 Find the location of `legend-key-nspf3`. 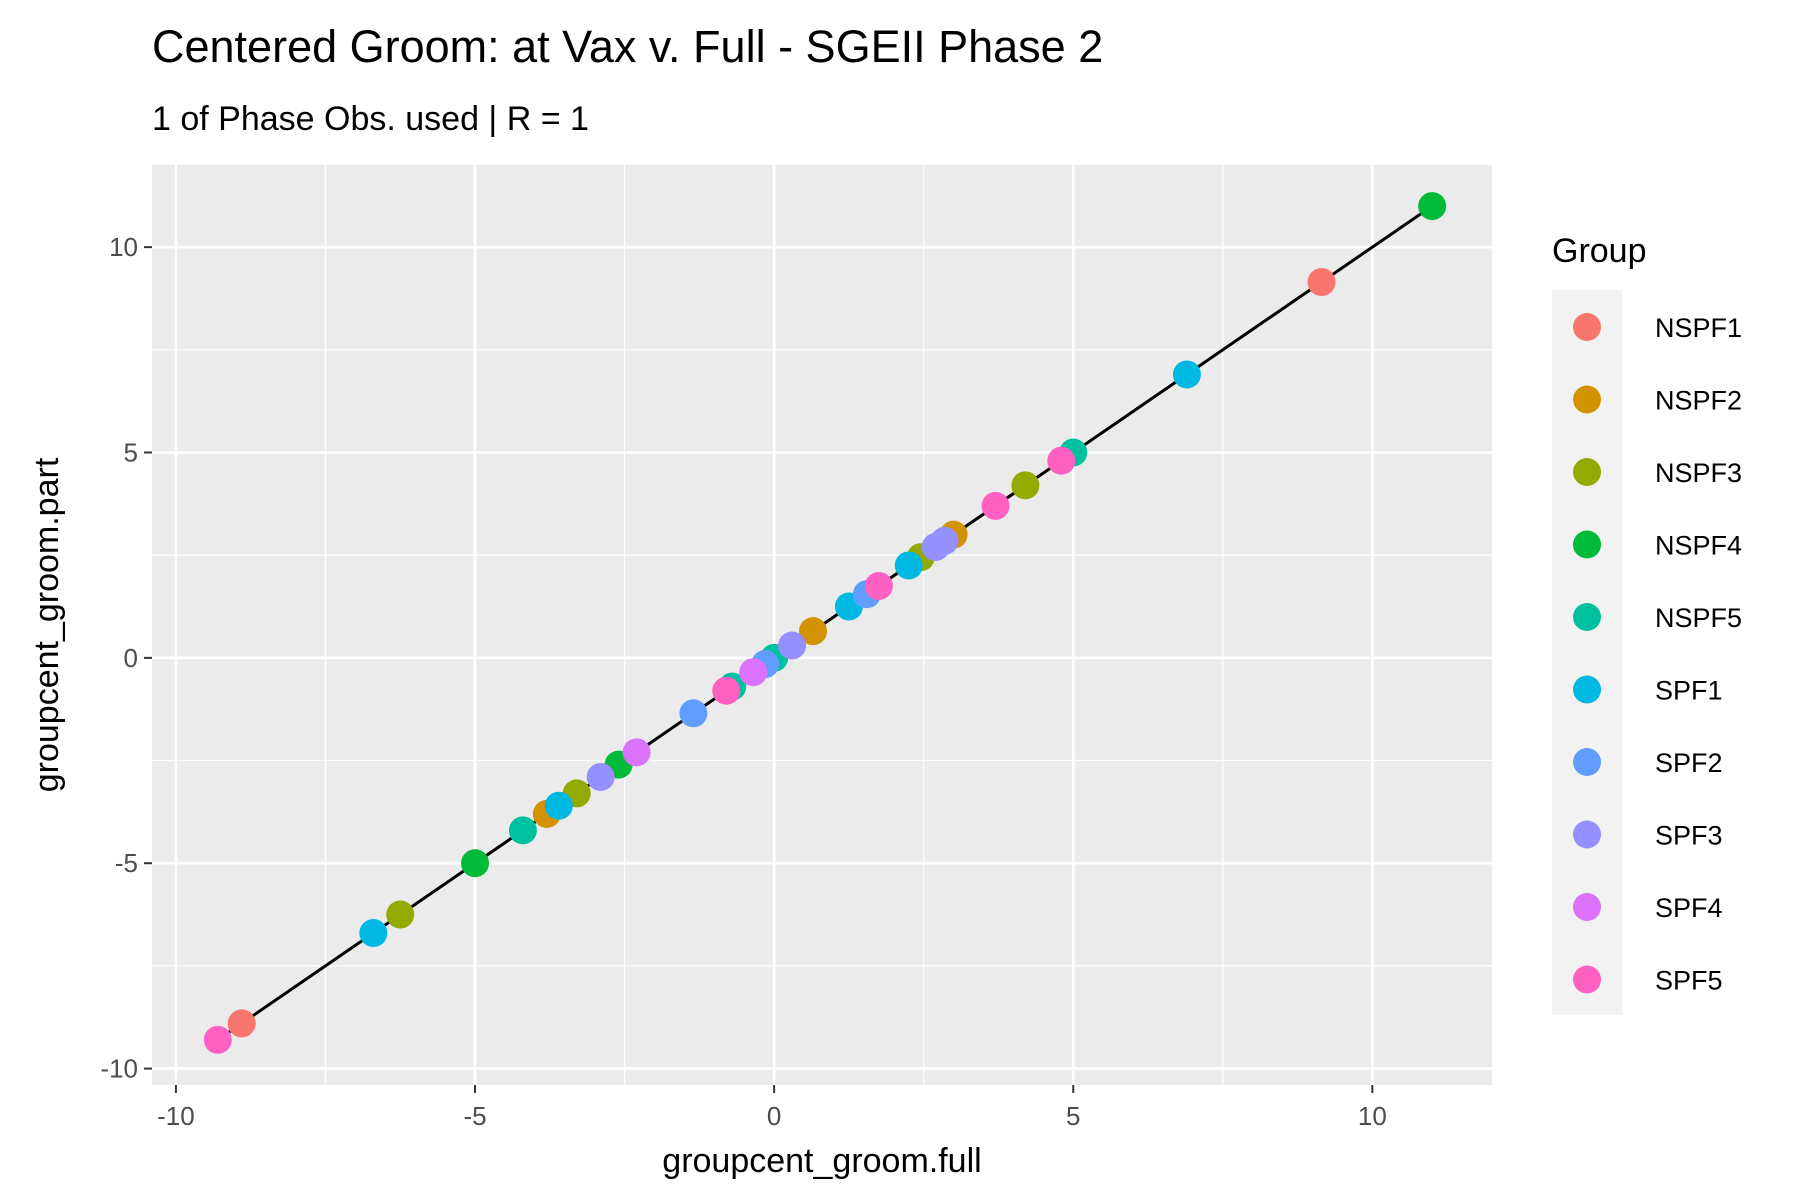

legend-key-nspf3 is located at coordinates (1587, 472).